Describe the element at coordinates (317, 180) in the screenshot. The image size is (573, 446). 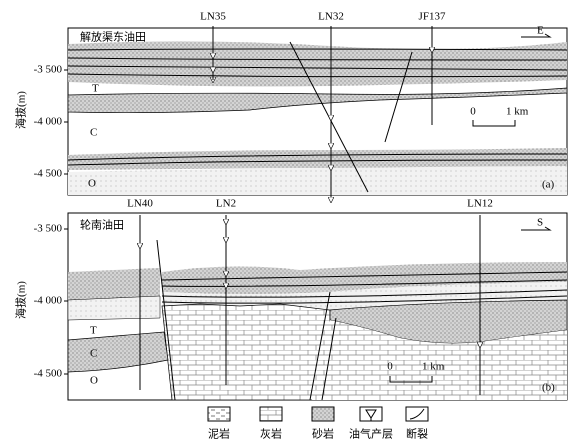
I see `dolomite-layer` at that location.